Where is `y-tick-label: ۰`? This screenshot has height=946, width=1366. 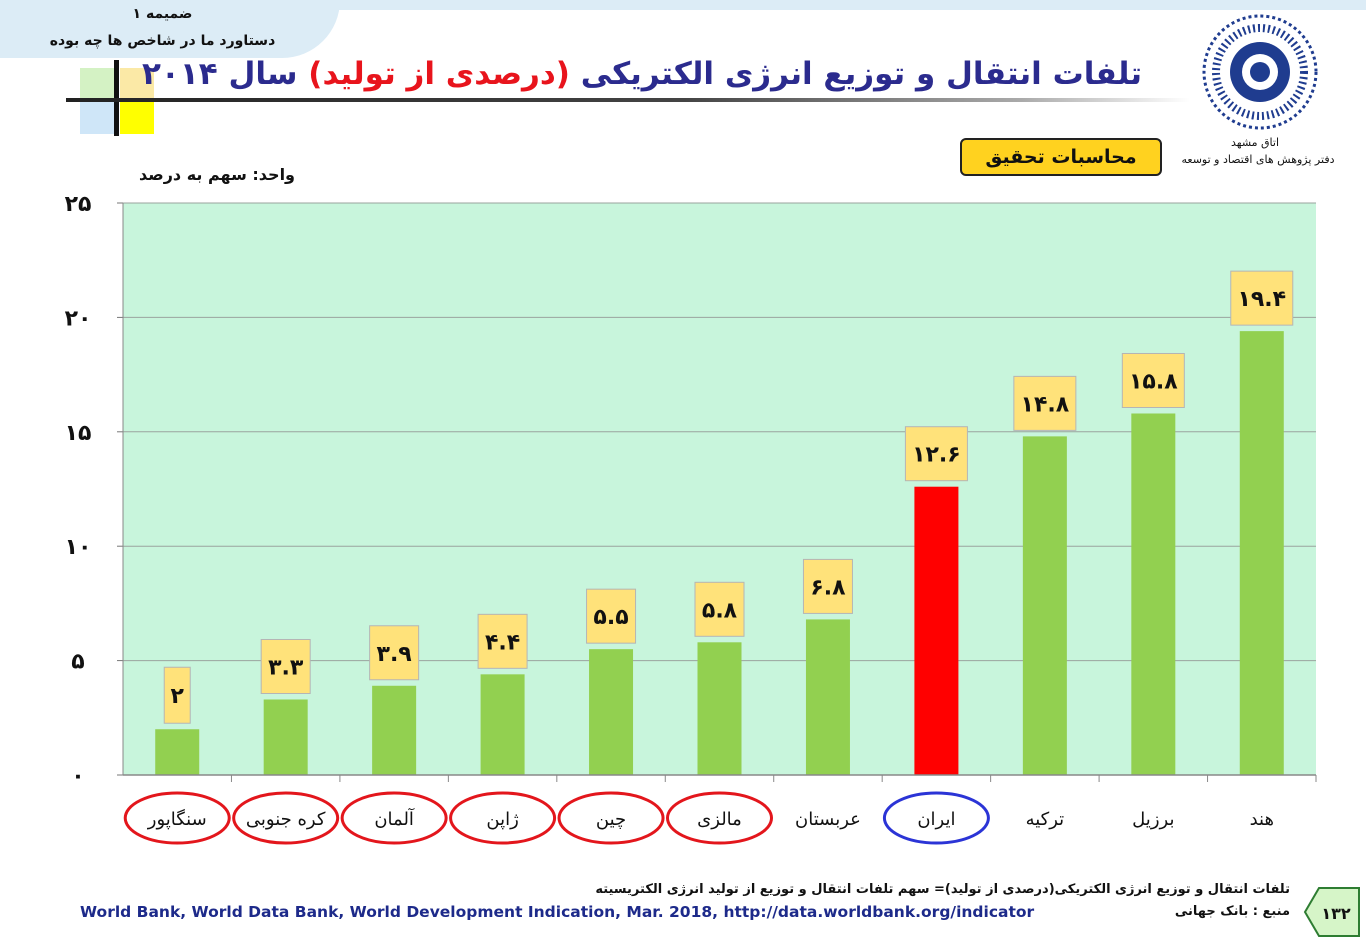
y-tick-label: ۰ is located at coordinates (77, 776).